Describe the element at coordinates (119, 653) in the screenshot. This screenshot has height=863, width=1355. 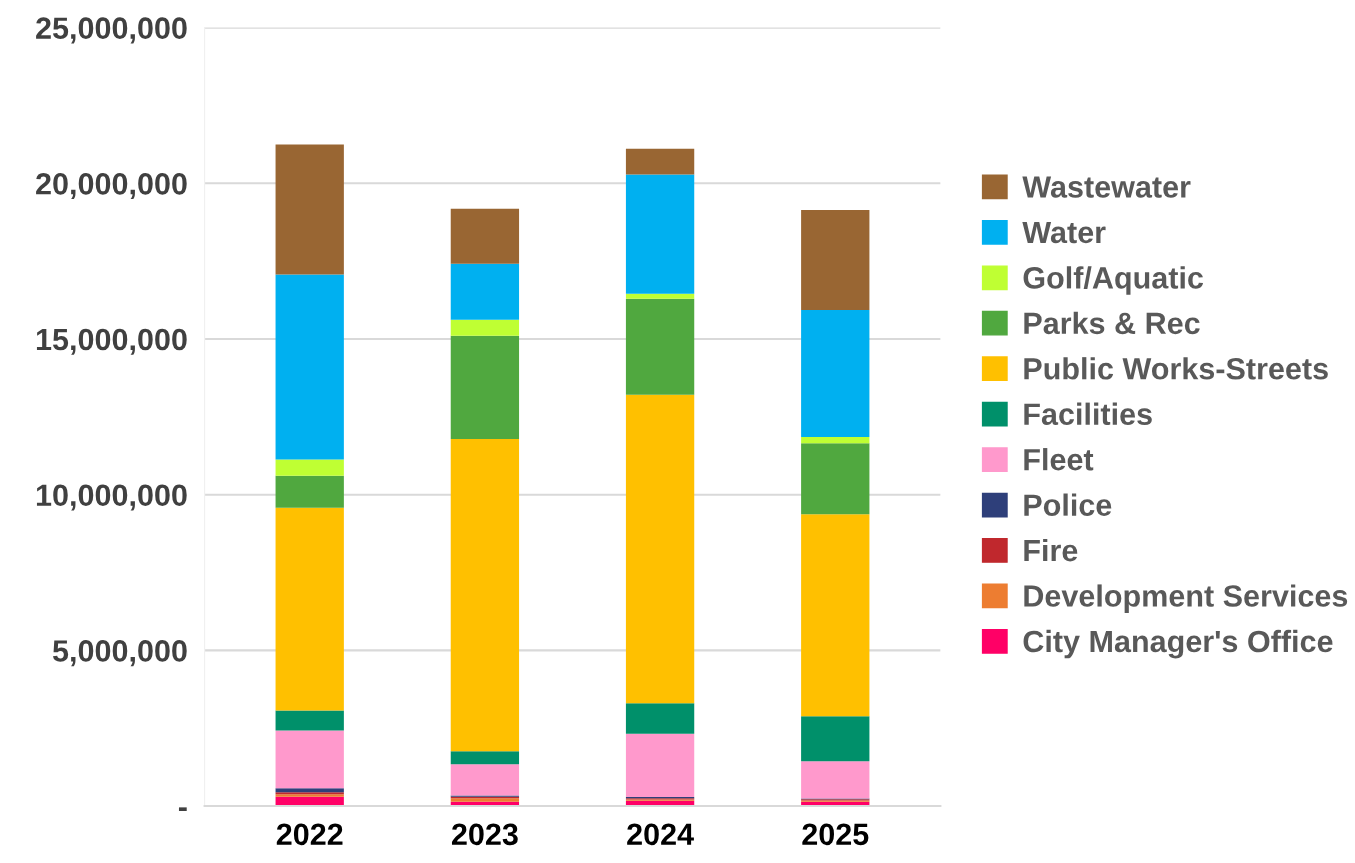
I see `y-tick-label: 5,000,000` at that location.